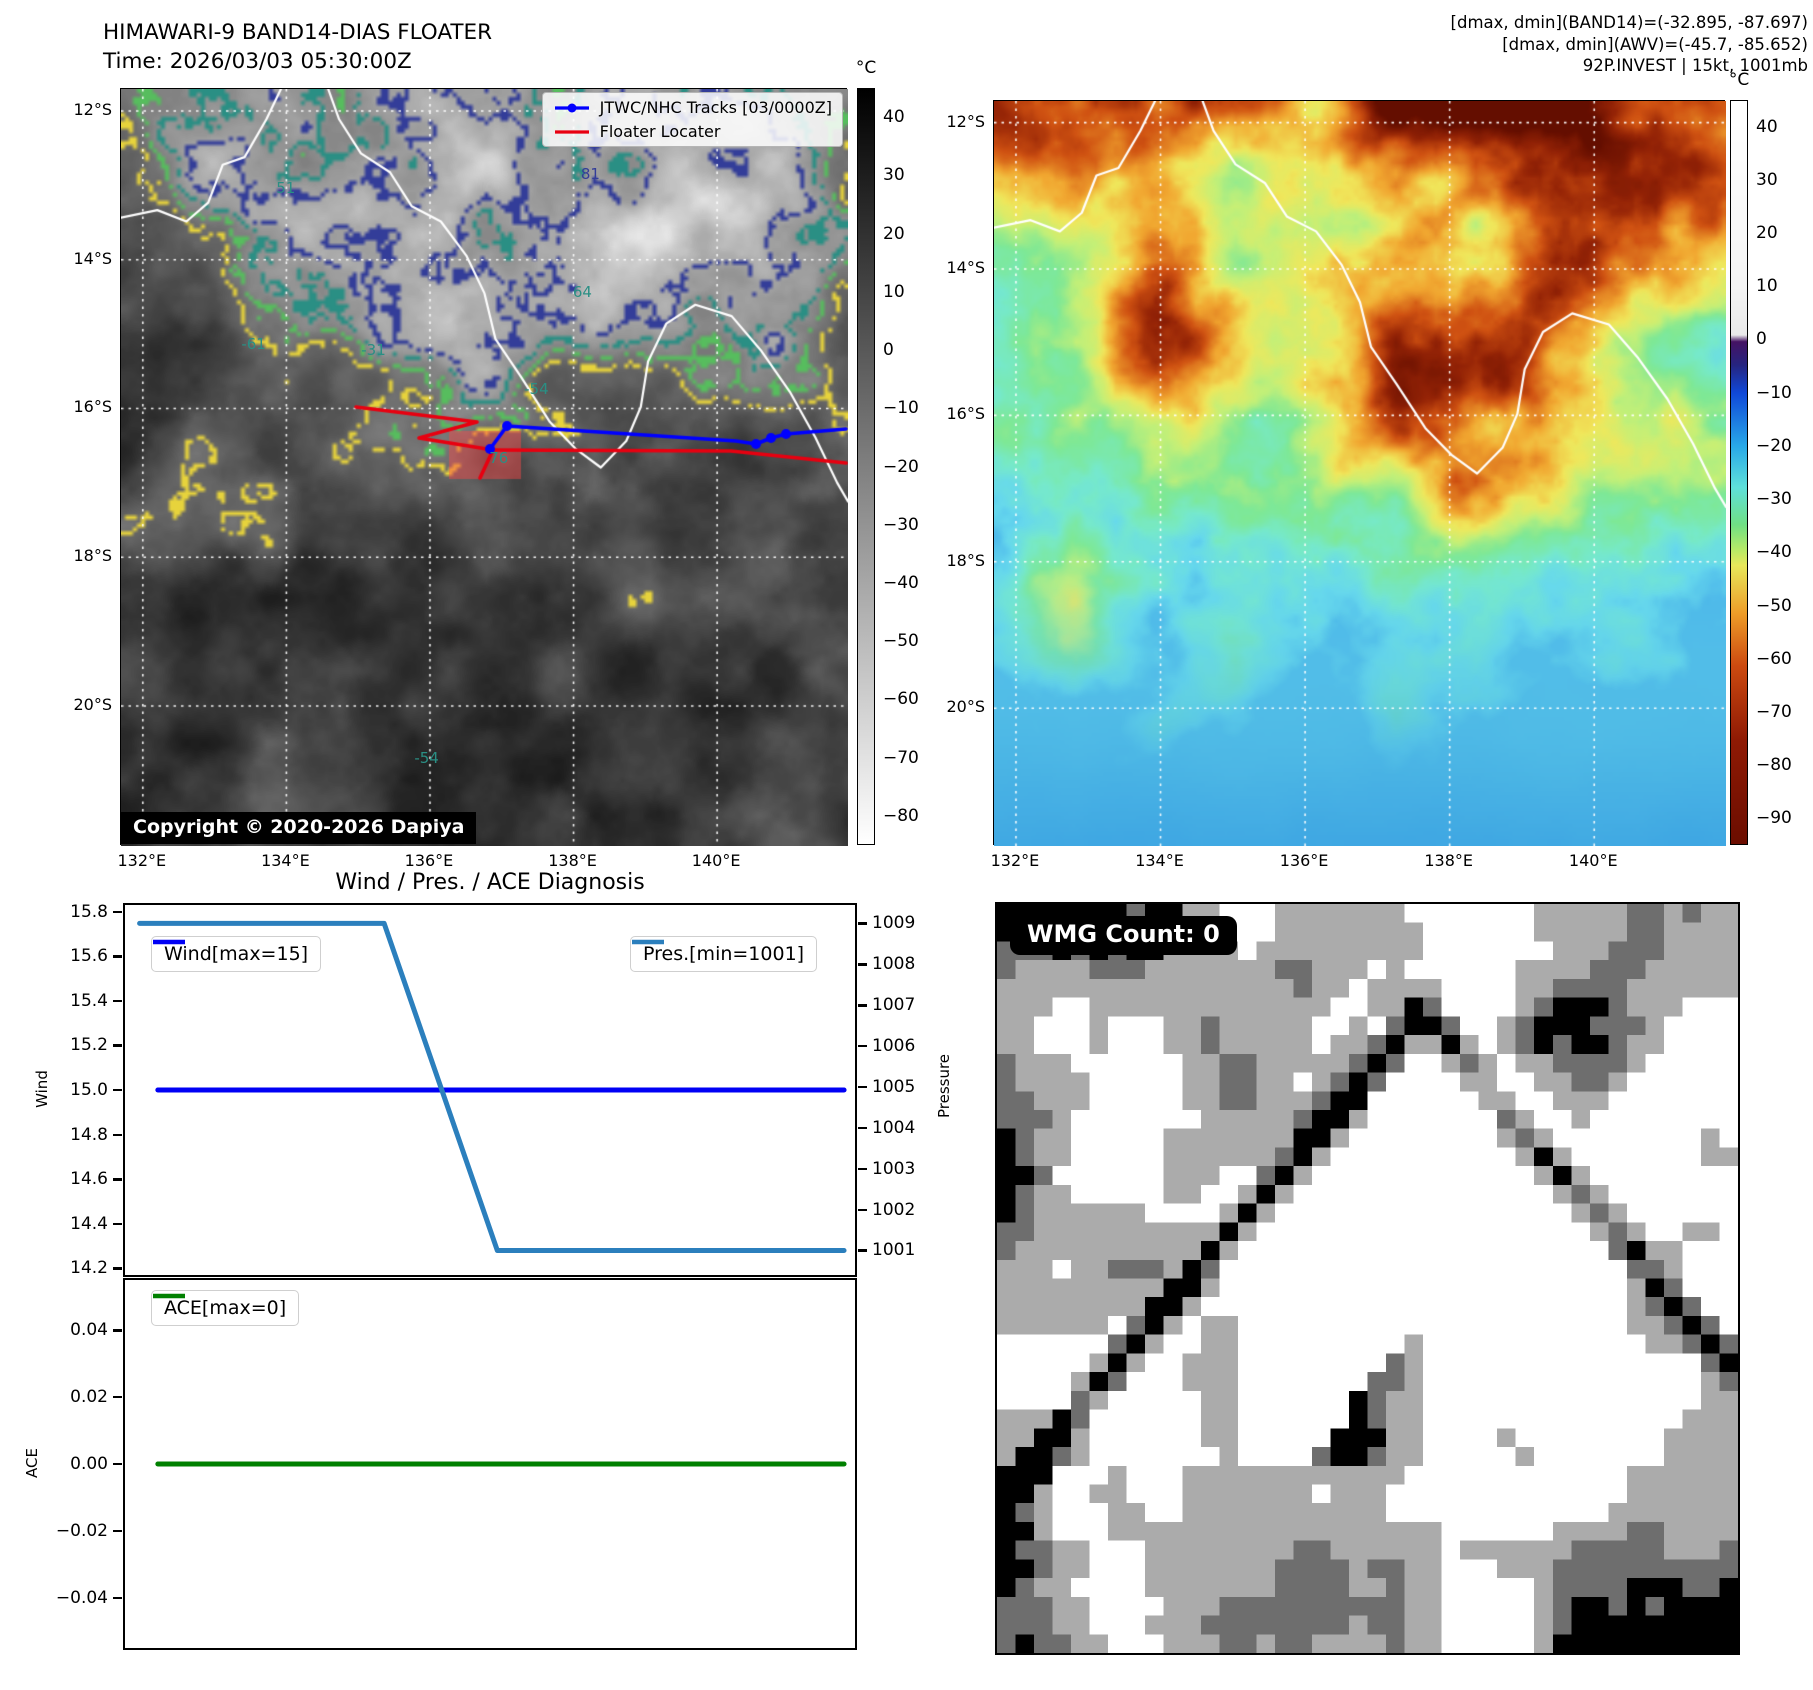 The width and height of the screenshot is (1813, 1690). I want to click on left-colorbar, so click(866, 466).